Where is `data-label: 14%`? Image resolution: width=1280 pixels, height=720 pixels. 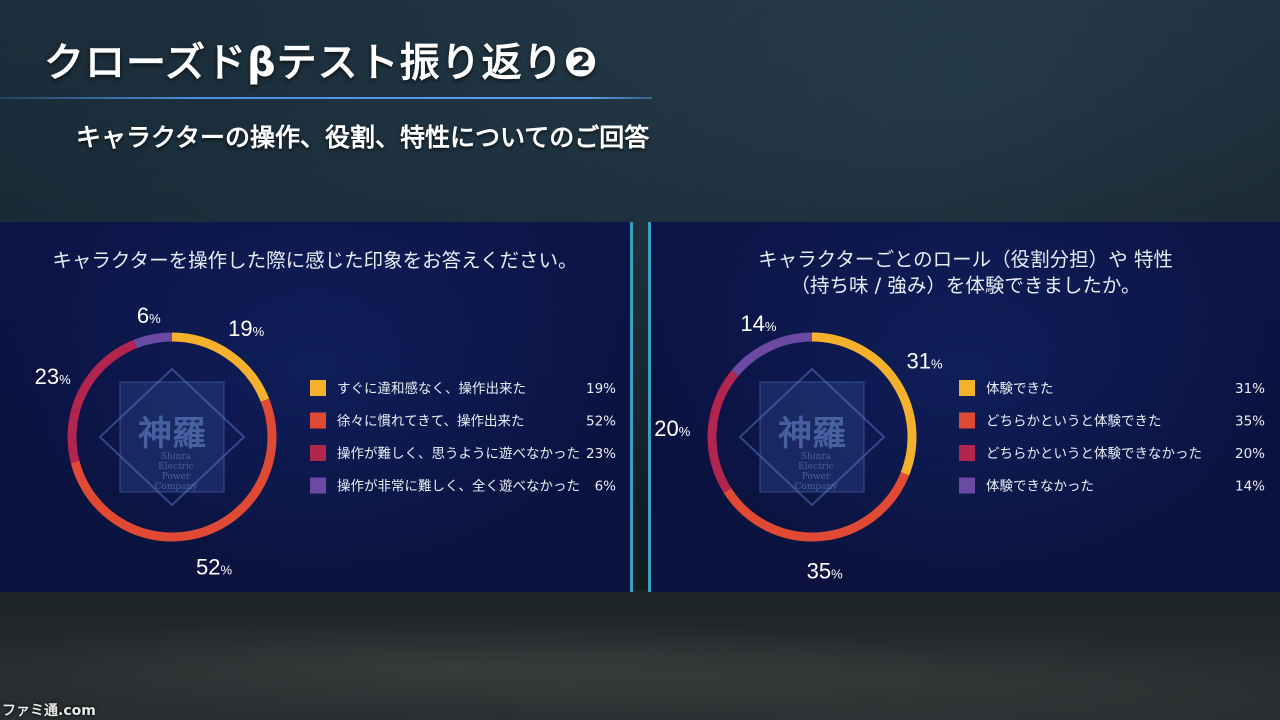 data-label: 14% is located at coordinates (758, 323).